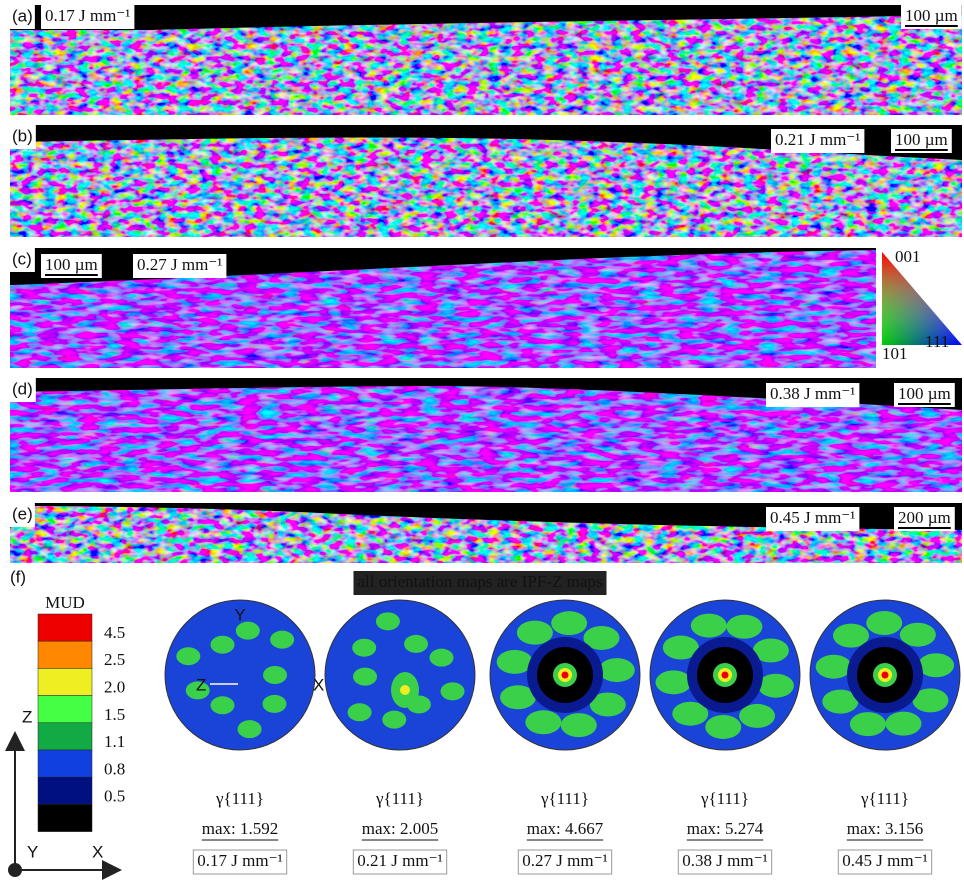 The height and width of the screenshot is (884, 964). Describe the element at coordinates (201, 684) in the screenshot. I see `pf-axis-z: Z` at that location.